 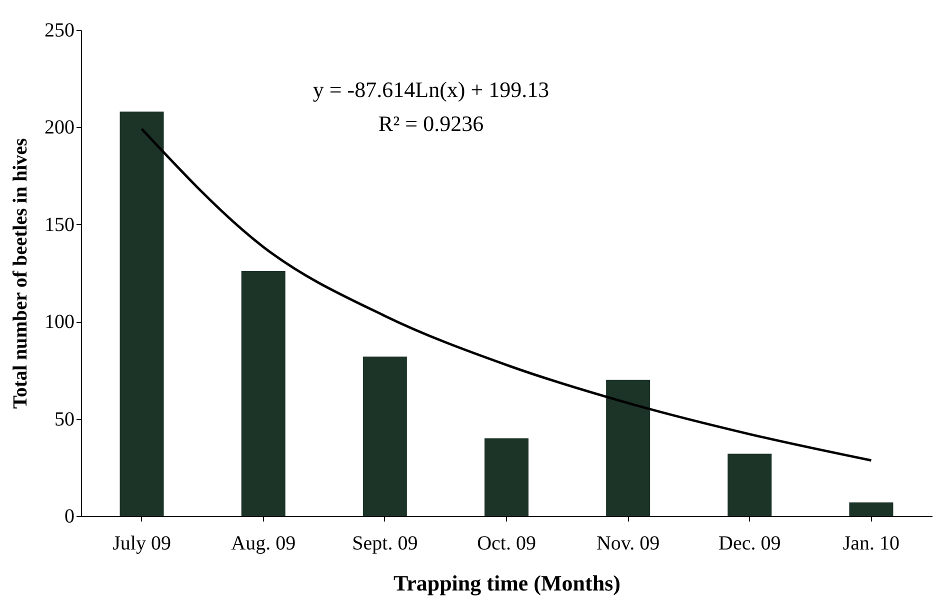 I want to click on y-tick-label: 0, so click(x=69, y=517).